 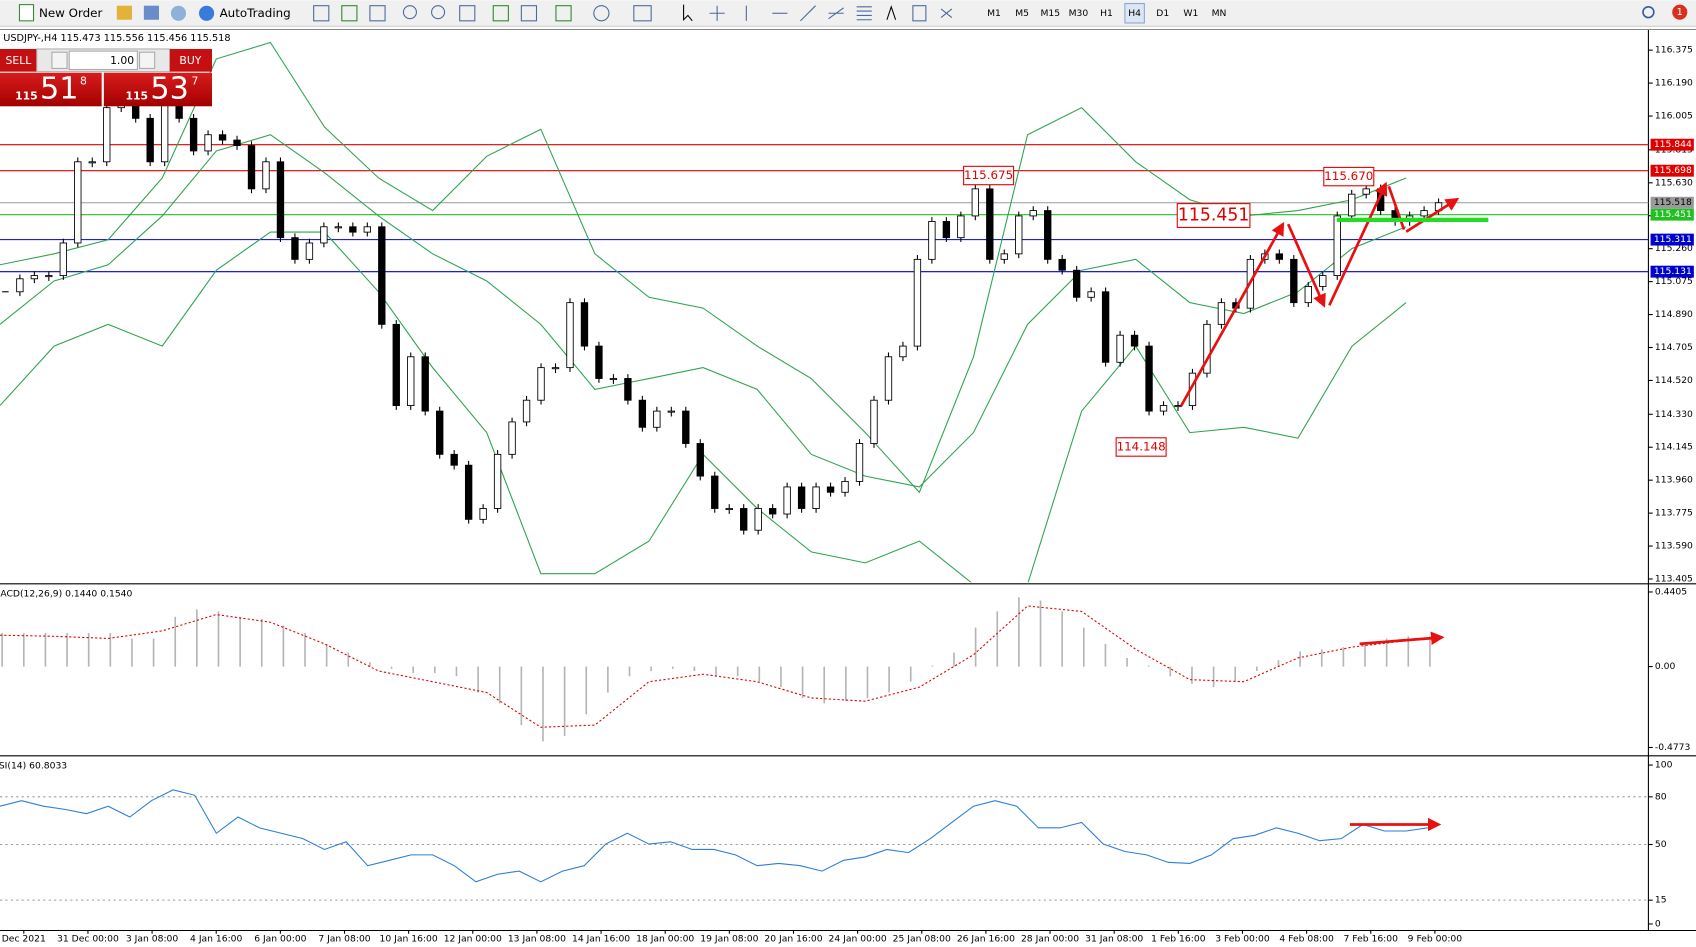 I want to click on label-tool, so click(x=919, y=13).